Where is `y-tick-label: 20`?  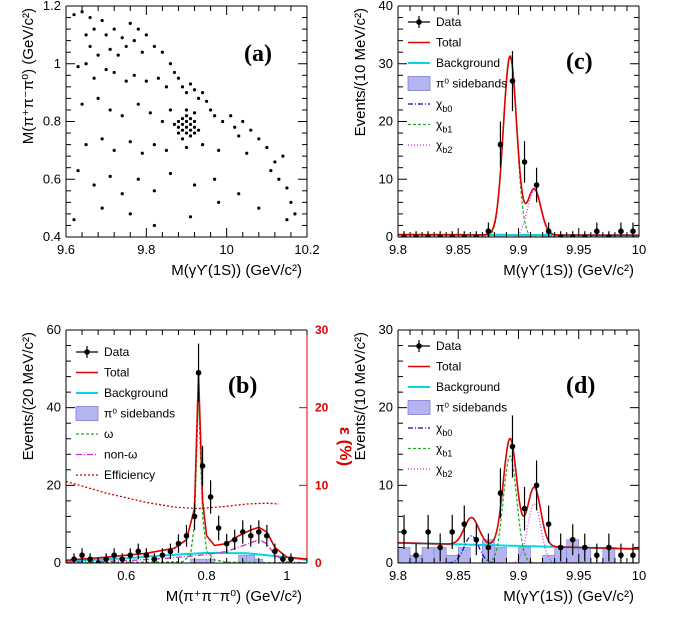 y-tick-label: 20 is located at coordinates (386, 407).